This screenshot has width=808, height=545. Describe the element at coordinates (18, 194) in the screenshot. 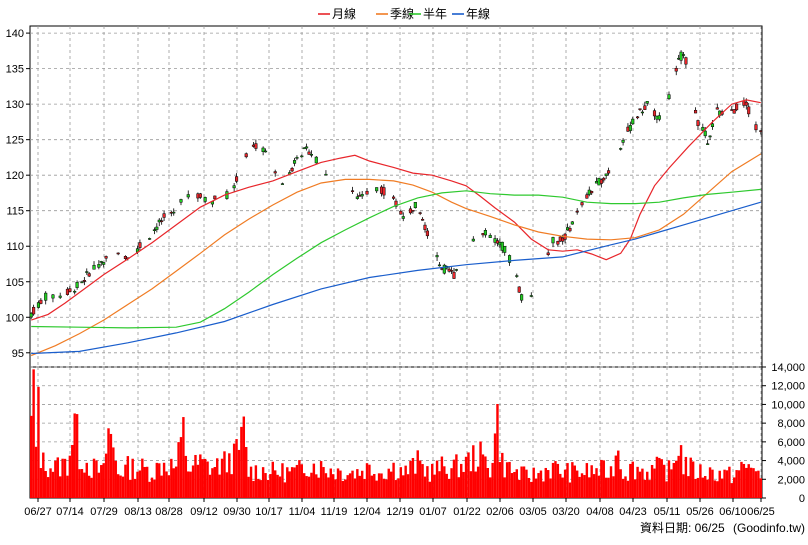

I see `price-y-axis: 95 100 105 110 115 120 125 130 135 140` at that location.